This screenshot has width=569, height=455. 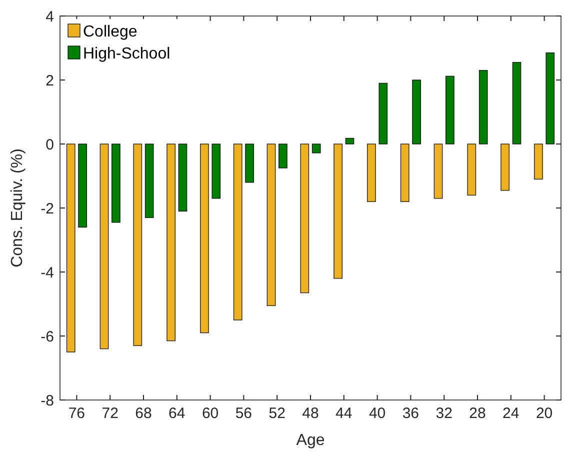 What do you see at coordinates (344, 413) in the screenshot?
I see `x-tick-label: 44` at bounding box center [344, 413].